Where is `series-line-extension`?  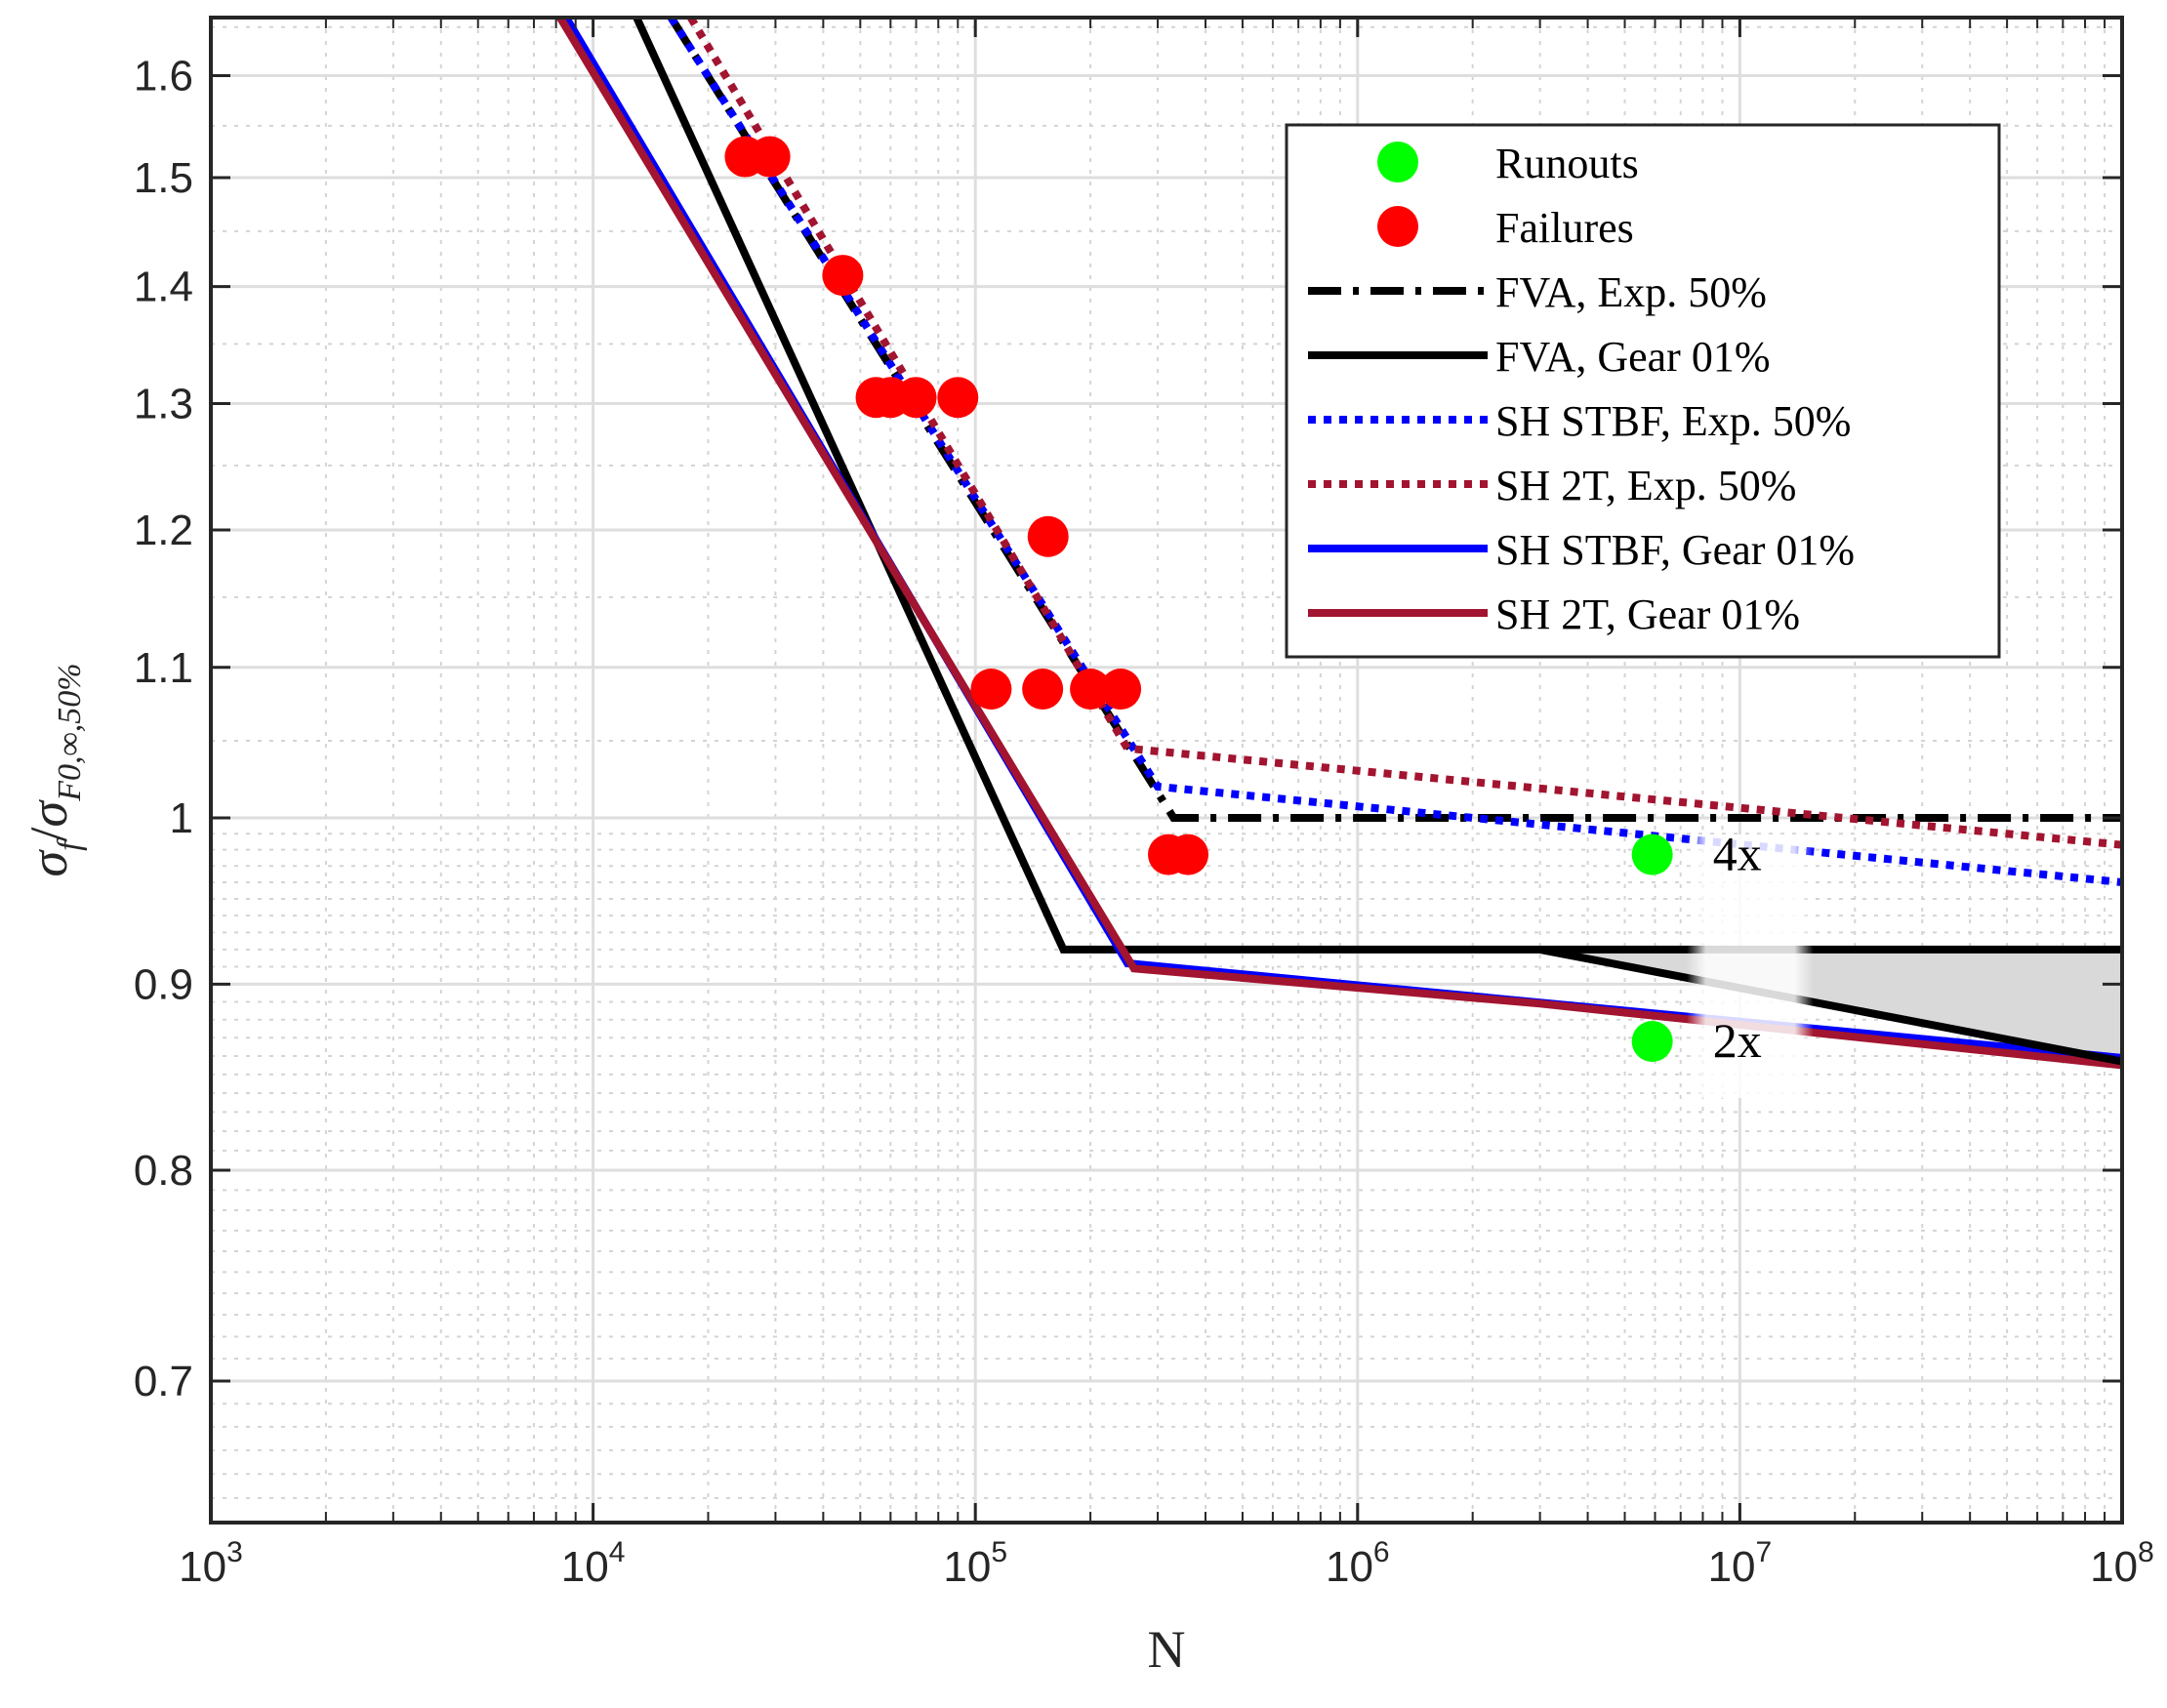
series-line-extension is located at coordinates (1830, 1005).